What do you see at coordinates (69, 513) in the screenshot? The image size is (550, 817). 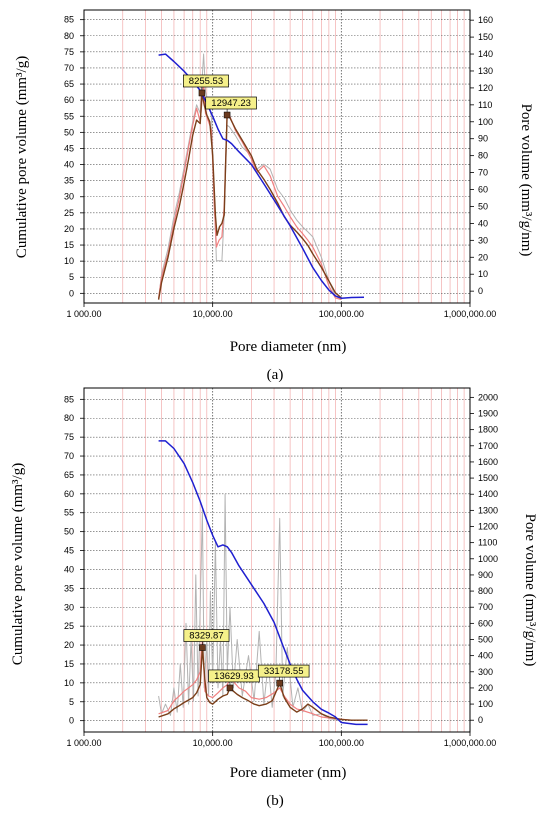 I see `y-tick-label-left: 55` at bounding box center [69, 513].